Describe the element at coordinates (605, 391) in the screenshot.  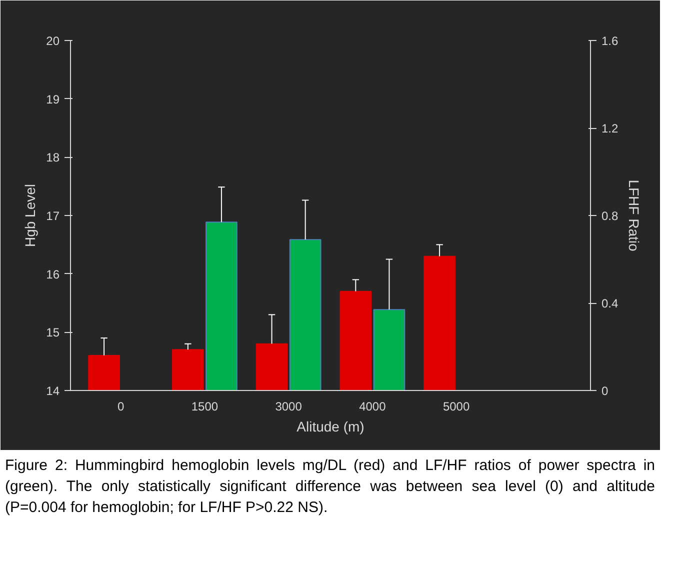
I see `y2-tick-label: 0` at that location.